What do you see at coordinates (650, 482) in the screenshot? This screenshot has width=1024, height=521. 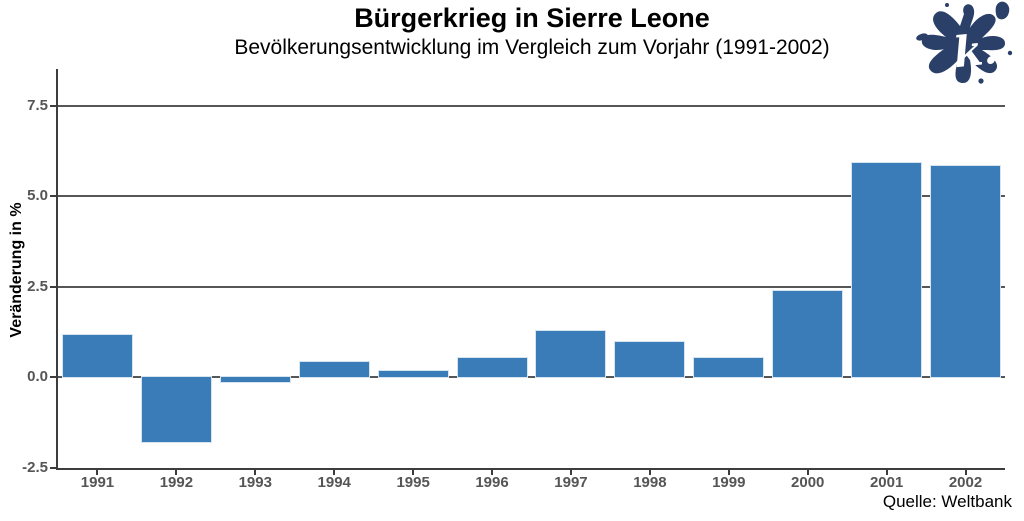 I see `x-tick-label-1998: 1998` at bounding box center [650, 482].